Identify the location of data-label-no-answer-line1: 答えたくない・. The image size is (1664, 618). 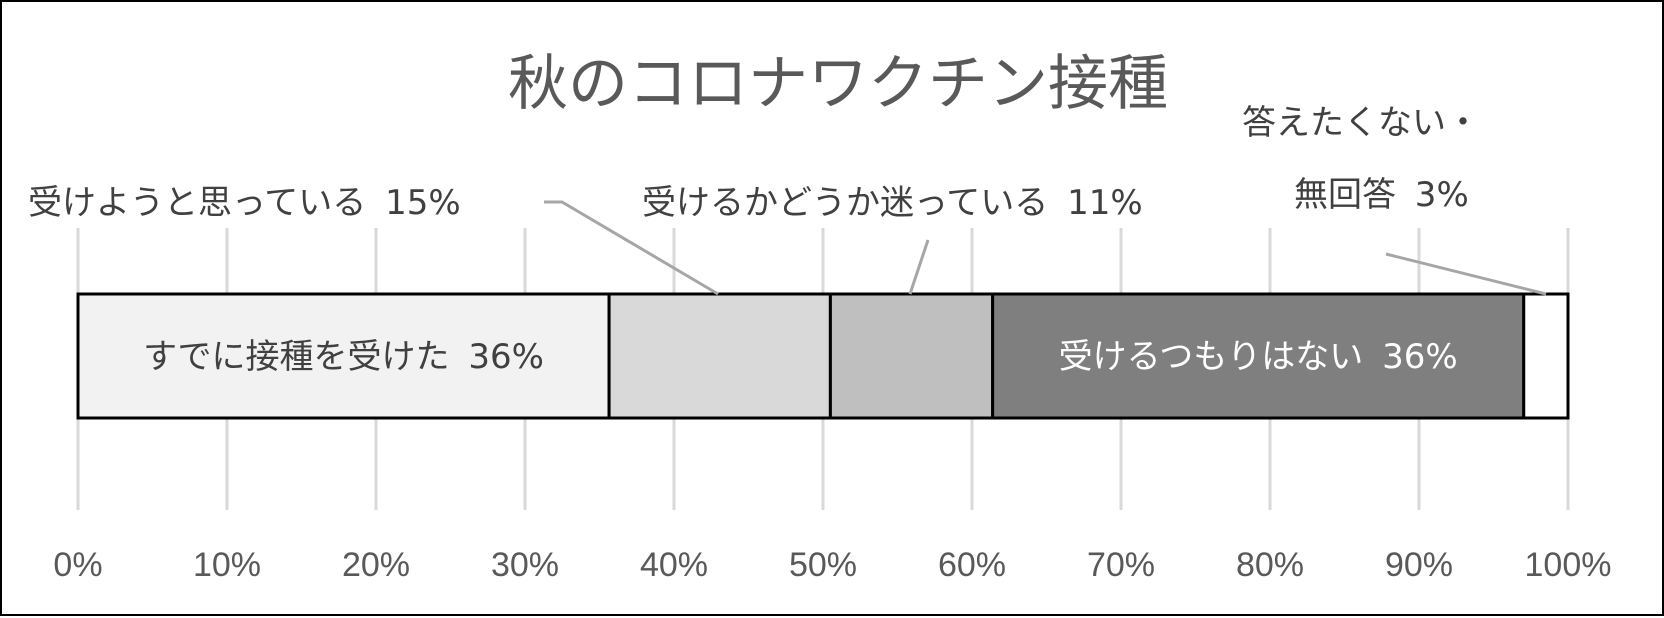
(1361, 123).